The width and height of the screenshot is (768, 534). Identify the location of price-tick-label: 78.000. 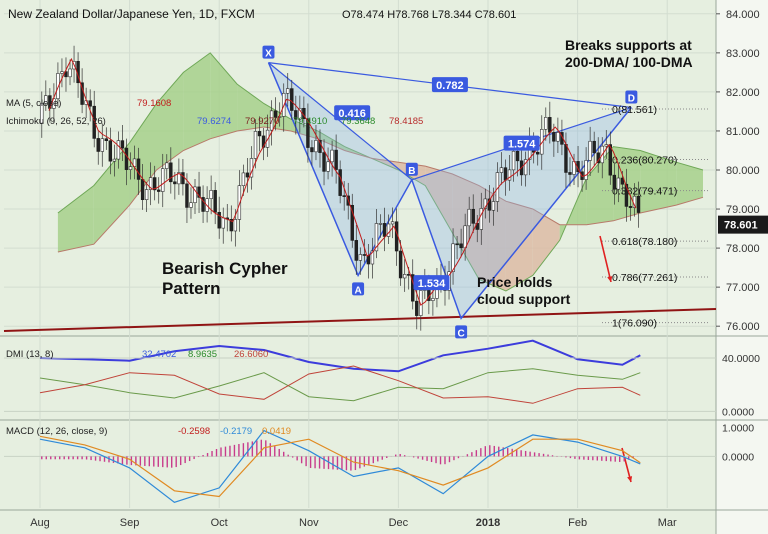
(743, 249).